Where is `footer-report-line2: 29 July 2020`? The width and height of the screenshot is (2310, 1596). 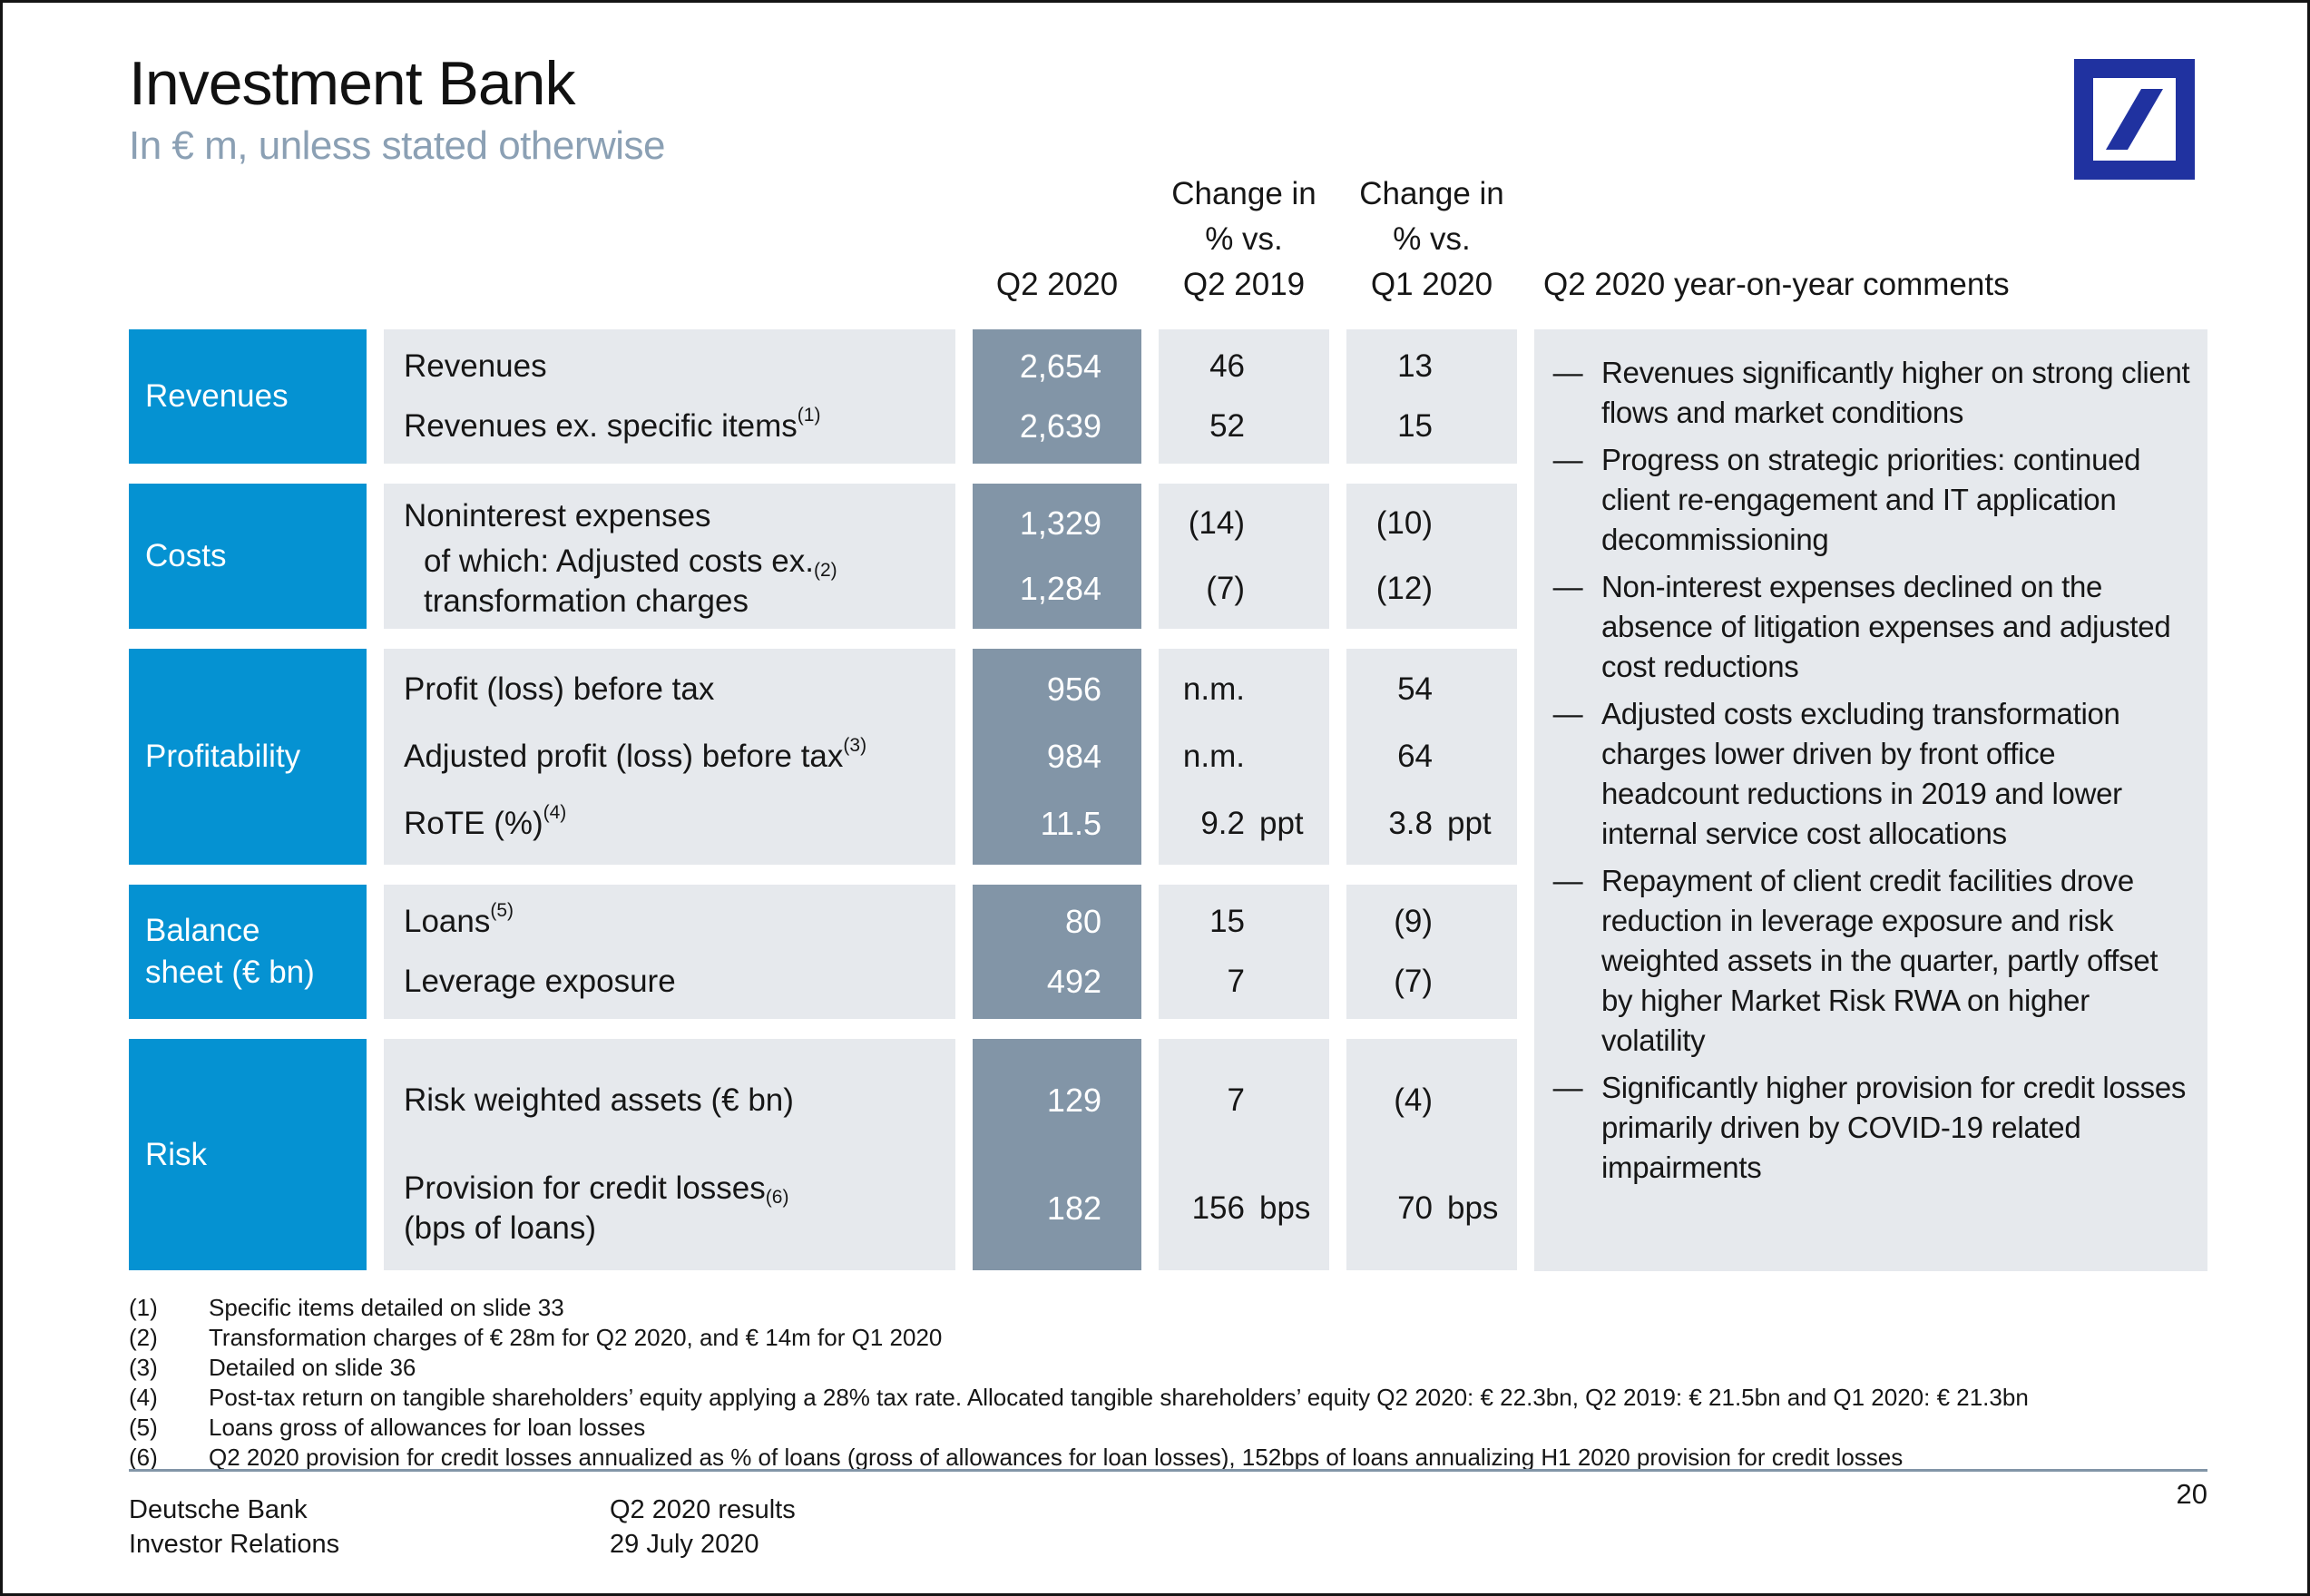 footer-report-line2: 29 July 2020 is located at coordinates (684, 1544).